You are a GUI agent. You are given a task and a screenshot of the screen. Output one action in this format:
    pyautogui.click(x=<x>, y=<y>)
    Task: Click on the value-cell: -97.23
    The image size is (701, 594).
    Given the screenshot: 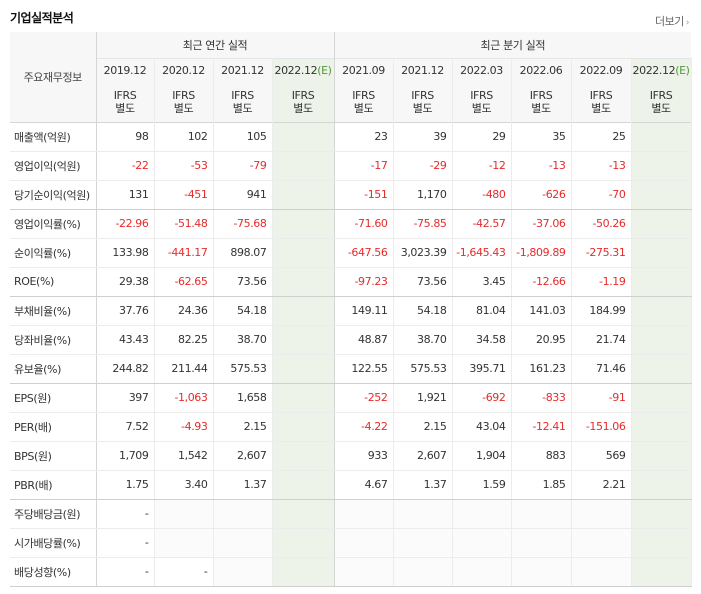 What is the action you would take?
    pyautogui.click(x=364, y=282)
    